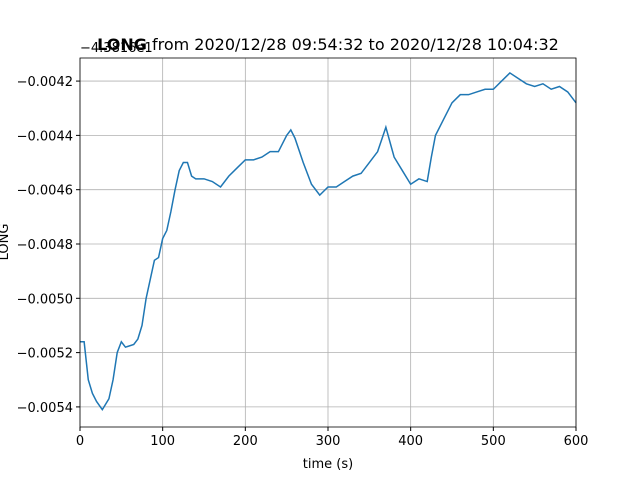 This screenshot has width=640, height=484. What do you see at coordinates (45, 299) in the screenshot?
I see `y-tick-label: −0.0050` at bounding box center [45, 299].